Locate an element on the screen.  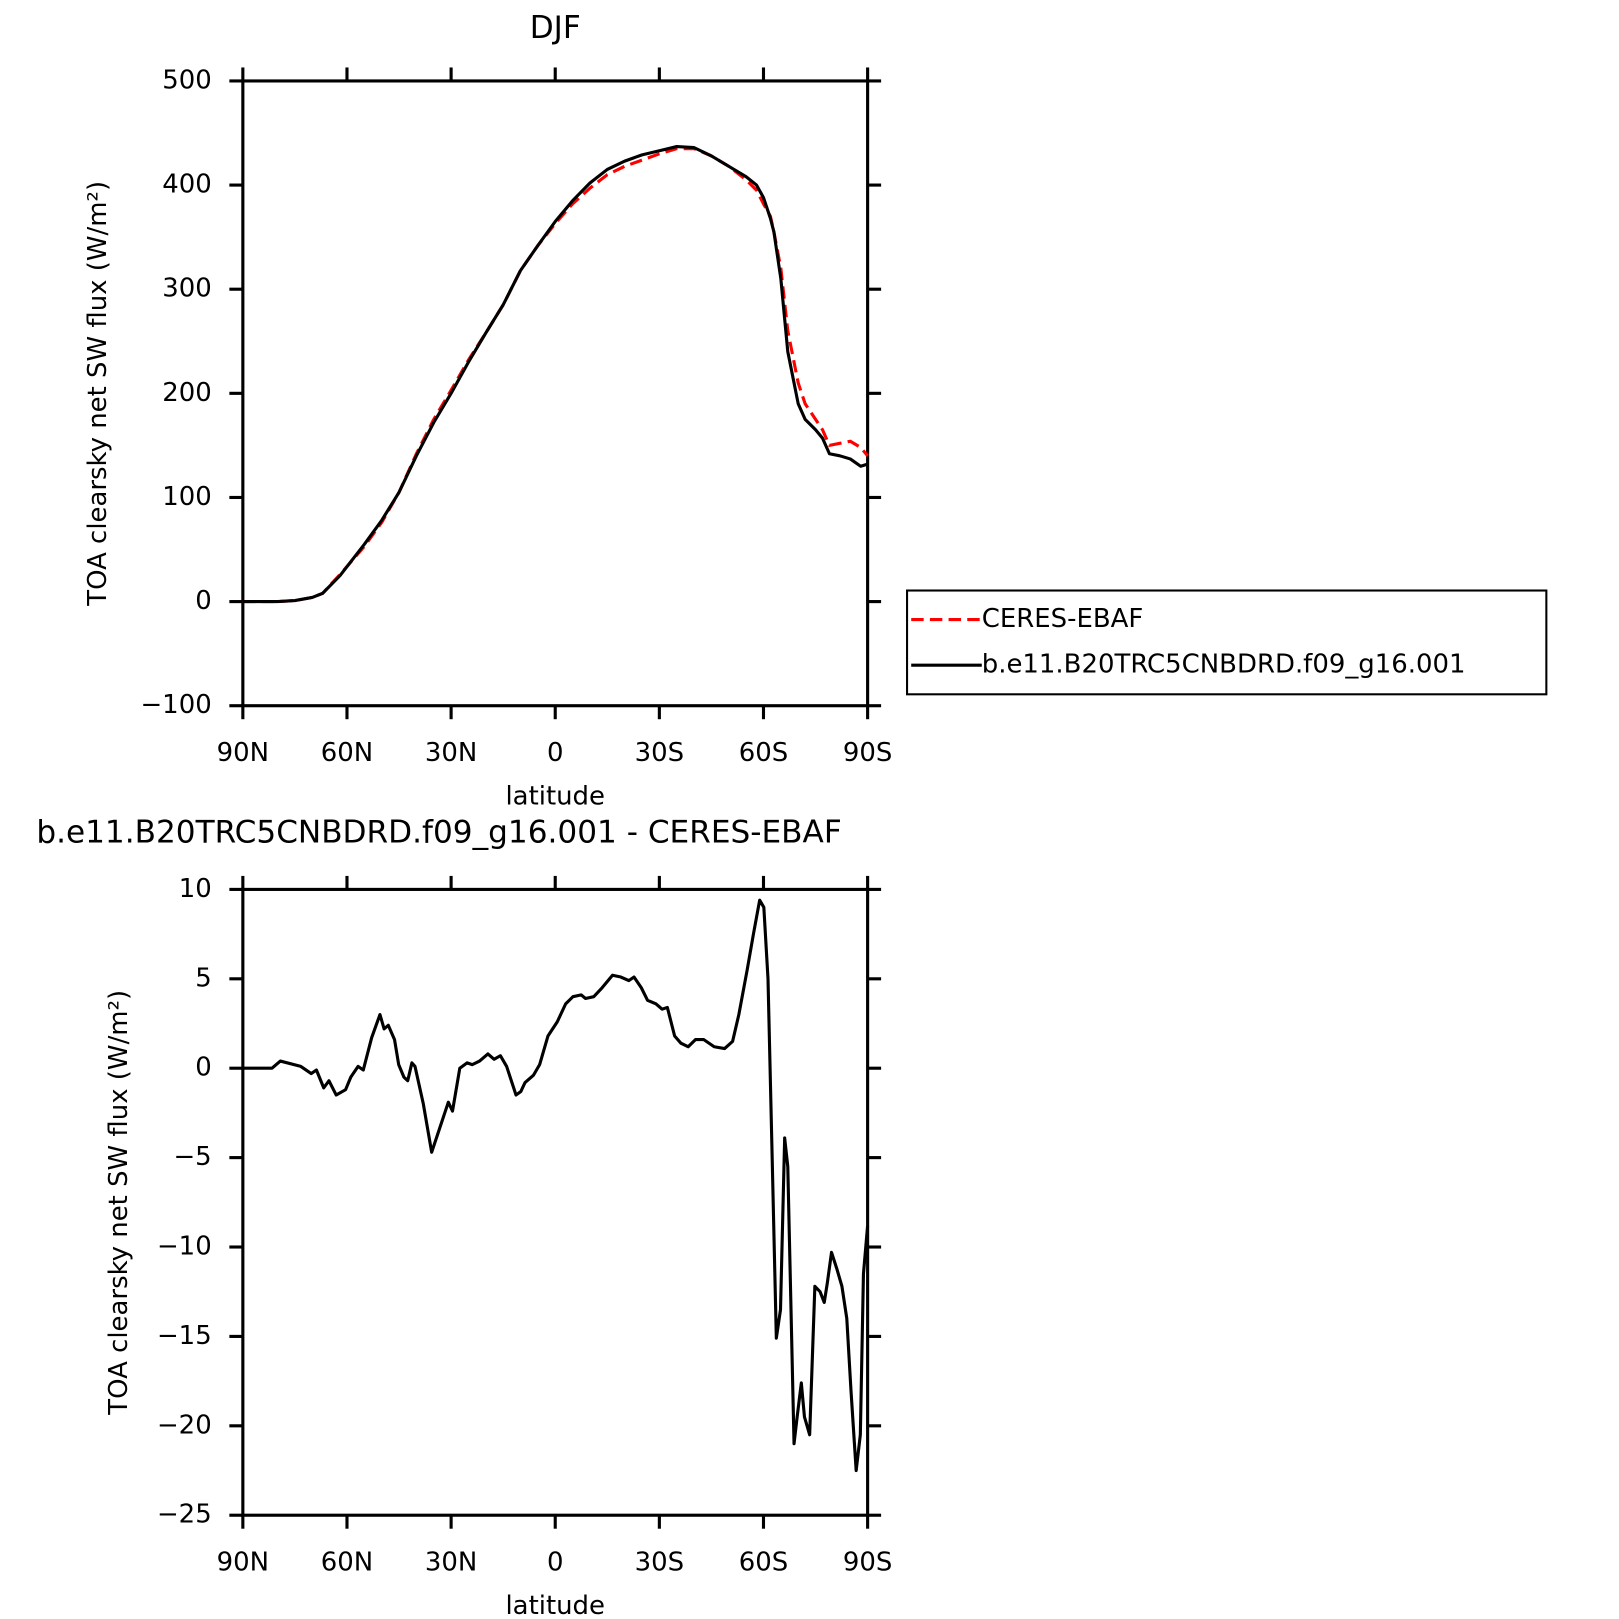
y-tick-label: 500 is located at coordinates (187, 80).